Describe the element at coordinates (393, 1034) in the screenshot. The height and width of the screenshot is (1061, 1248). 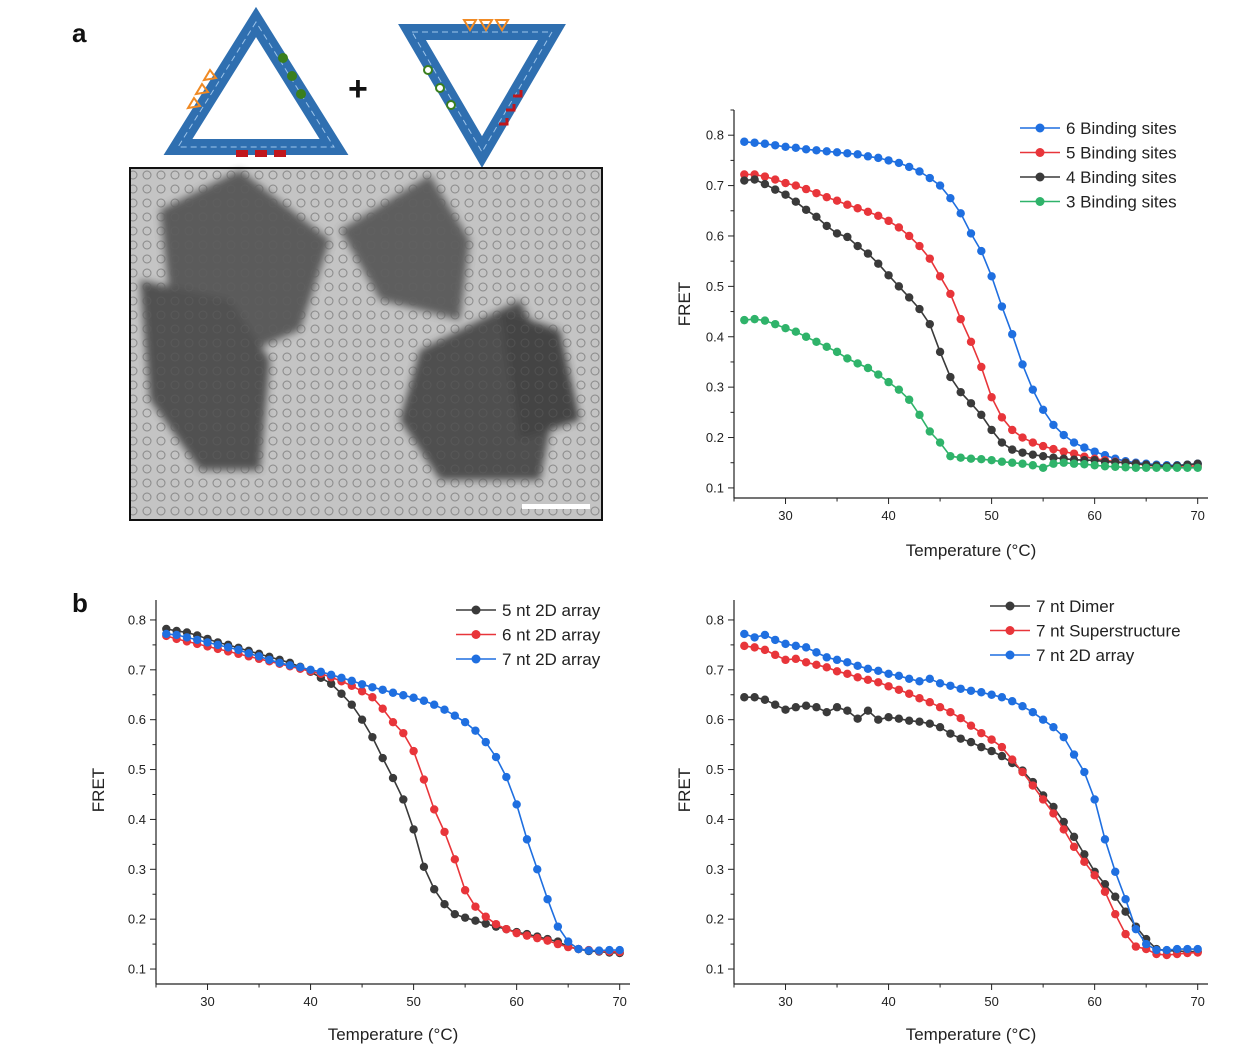
I see `x-axis-title: Temperature (°C)` at that location.